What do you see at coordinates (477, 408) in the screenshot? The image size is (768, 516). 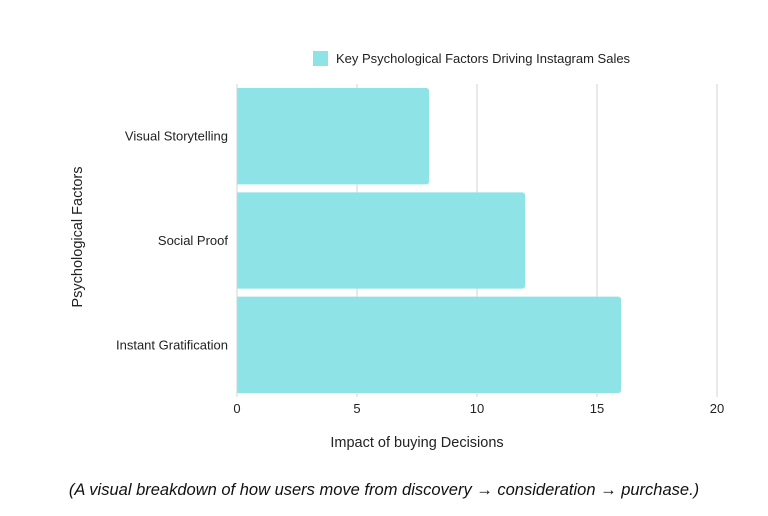 I see `x-tick-label: 10` at bounding box center [477, 408].